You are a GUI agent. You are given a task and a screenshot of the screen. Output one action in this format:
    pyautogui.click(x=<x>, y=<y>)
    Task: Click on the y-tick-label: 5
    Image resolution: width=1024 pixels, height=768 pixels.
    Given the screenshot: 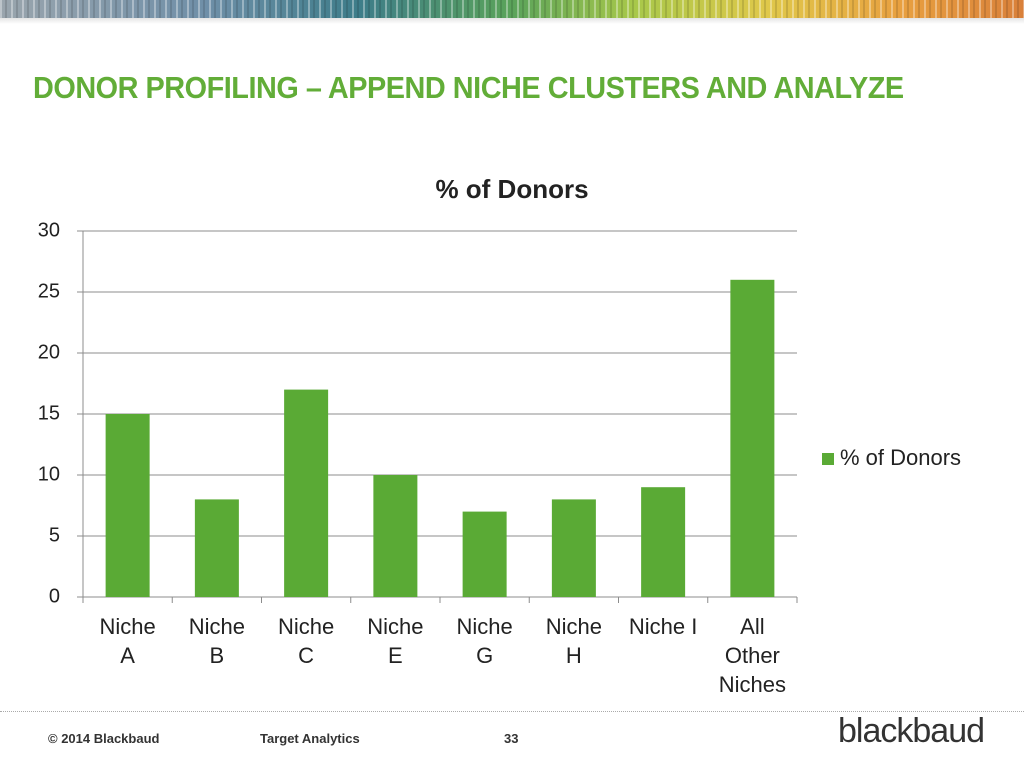 What is the action you would take?
    pyautogui.click(x=54, y=535)
    